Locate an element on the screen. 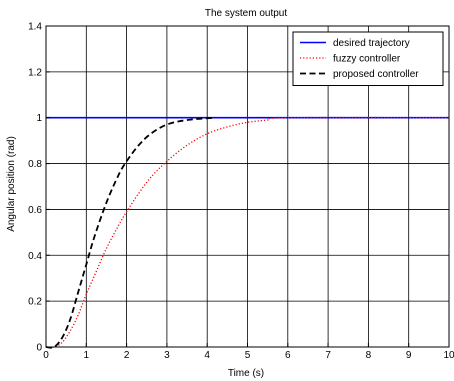  x-tick-label: 2 is located at coordinates (127, 355).